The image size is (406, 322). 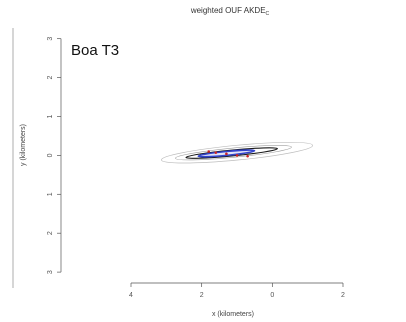 I want to click on plot-area, so click(x=237, y=152).